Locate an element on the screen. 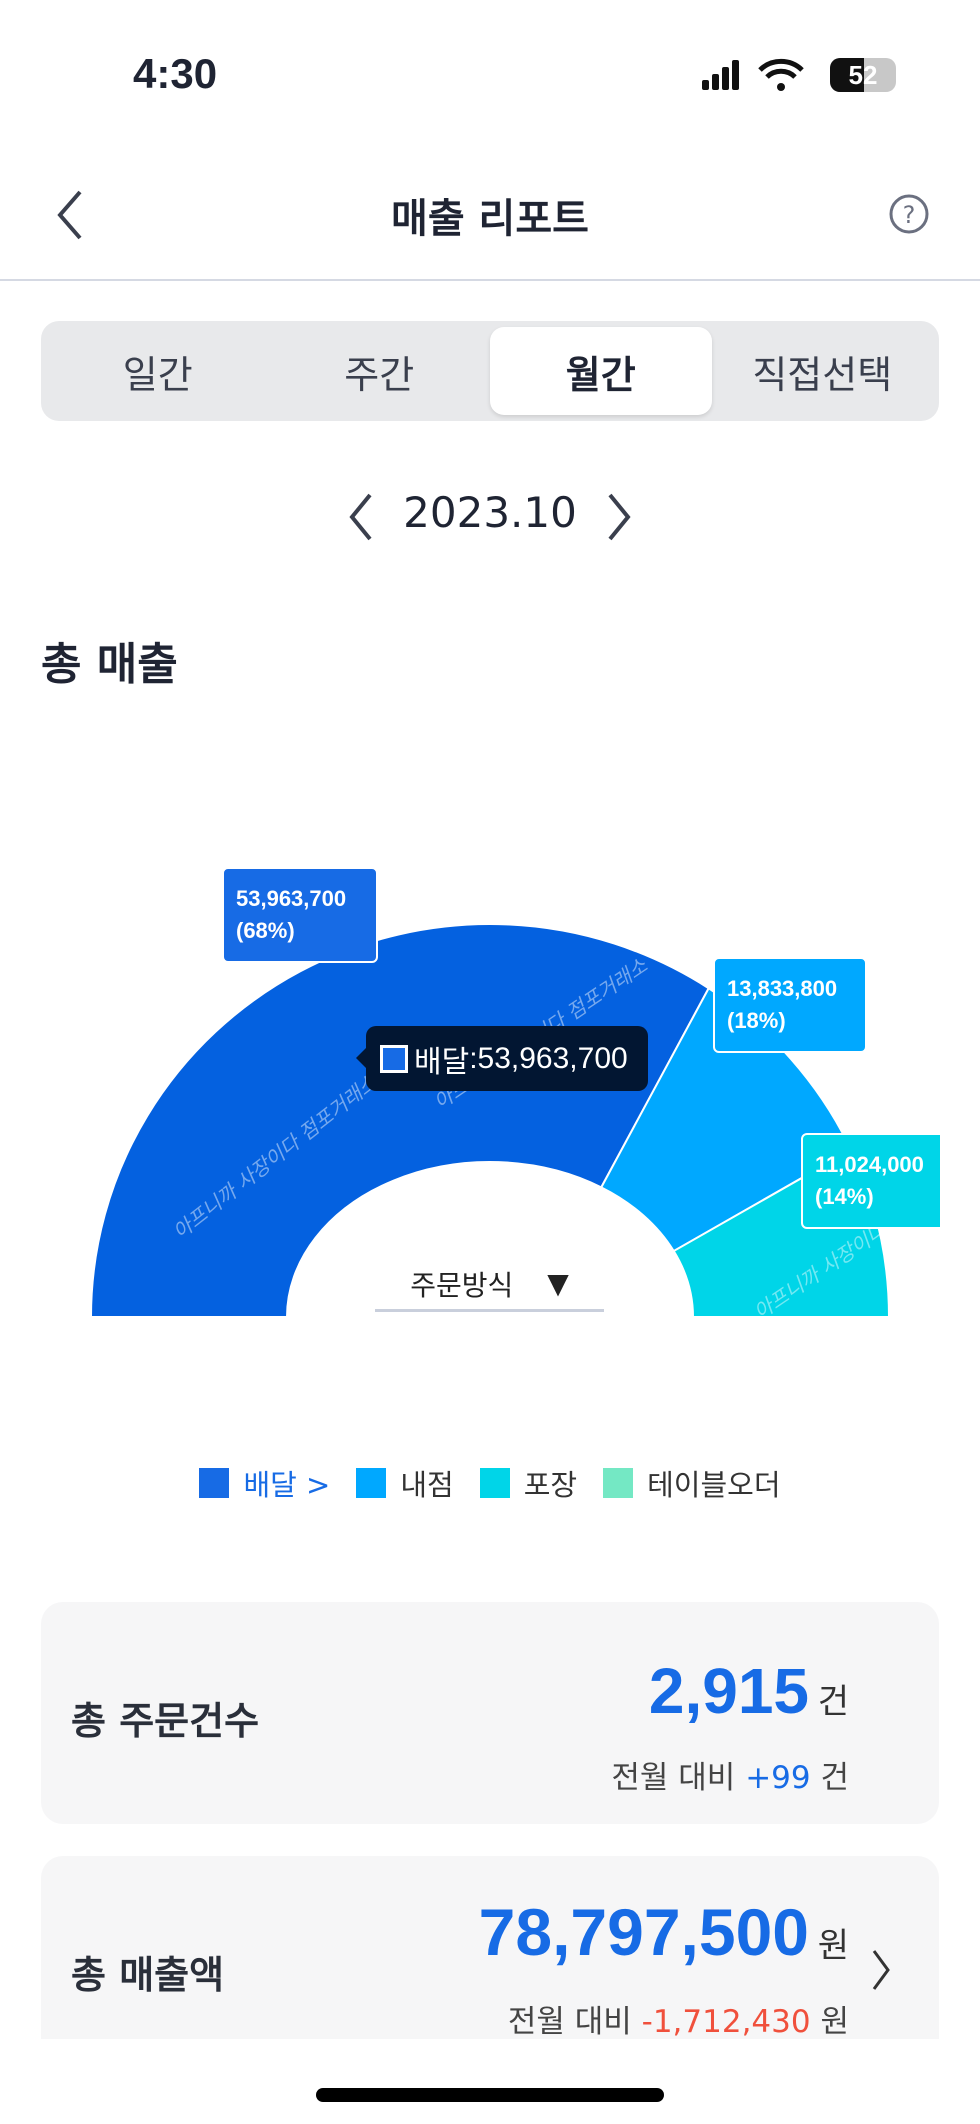 This screenshot has width=980, height=2124. order-type-dropdown: 주문방식 ▼ is located at coordinates (489, 1285).